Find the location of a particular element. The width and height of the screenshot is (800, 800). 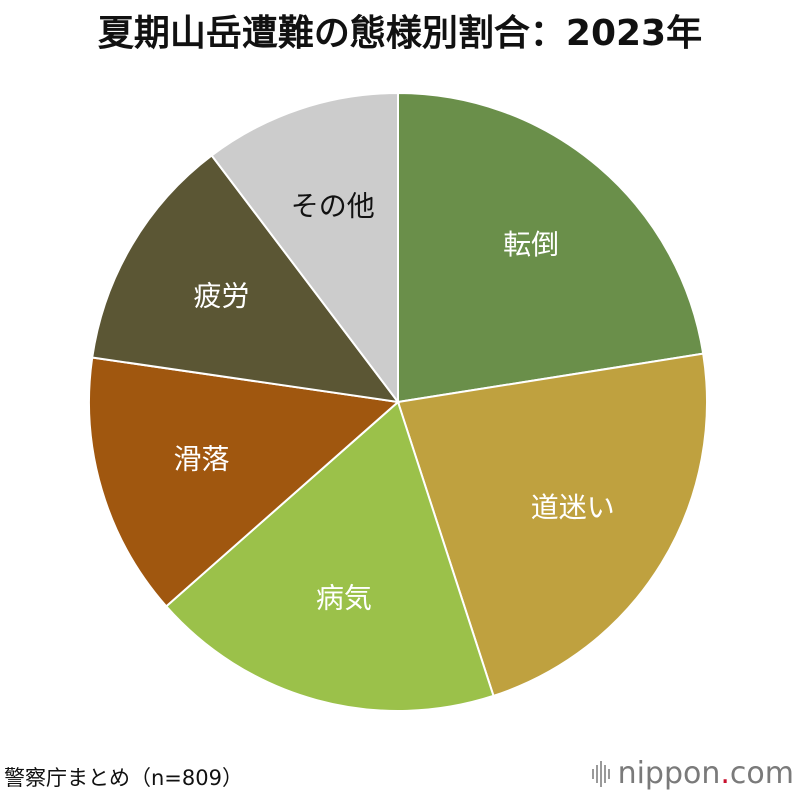

slice-label-2: 道迷い is located at coordinates (573, 507).